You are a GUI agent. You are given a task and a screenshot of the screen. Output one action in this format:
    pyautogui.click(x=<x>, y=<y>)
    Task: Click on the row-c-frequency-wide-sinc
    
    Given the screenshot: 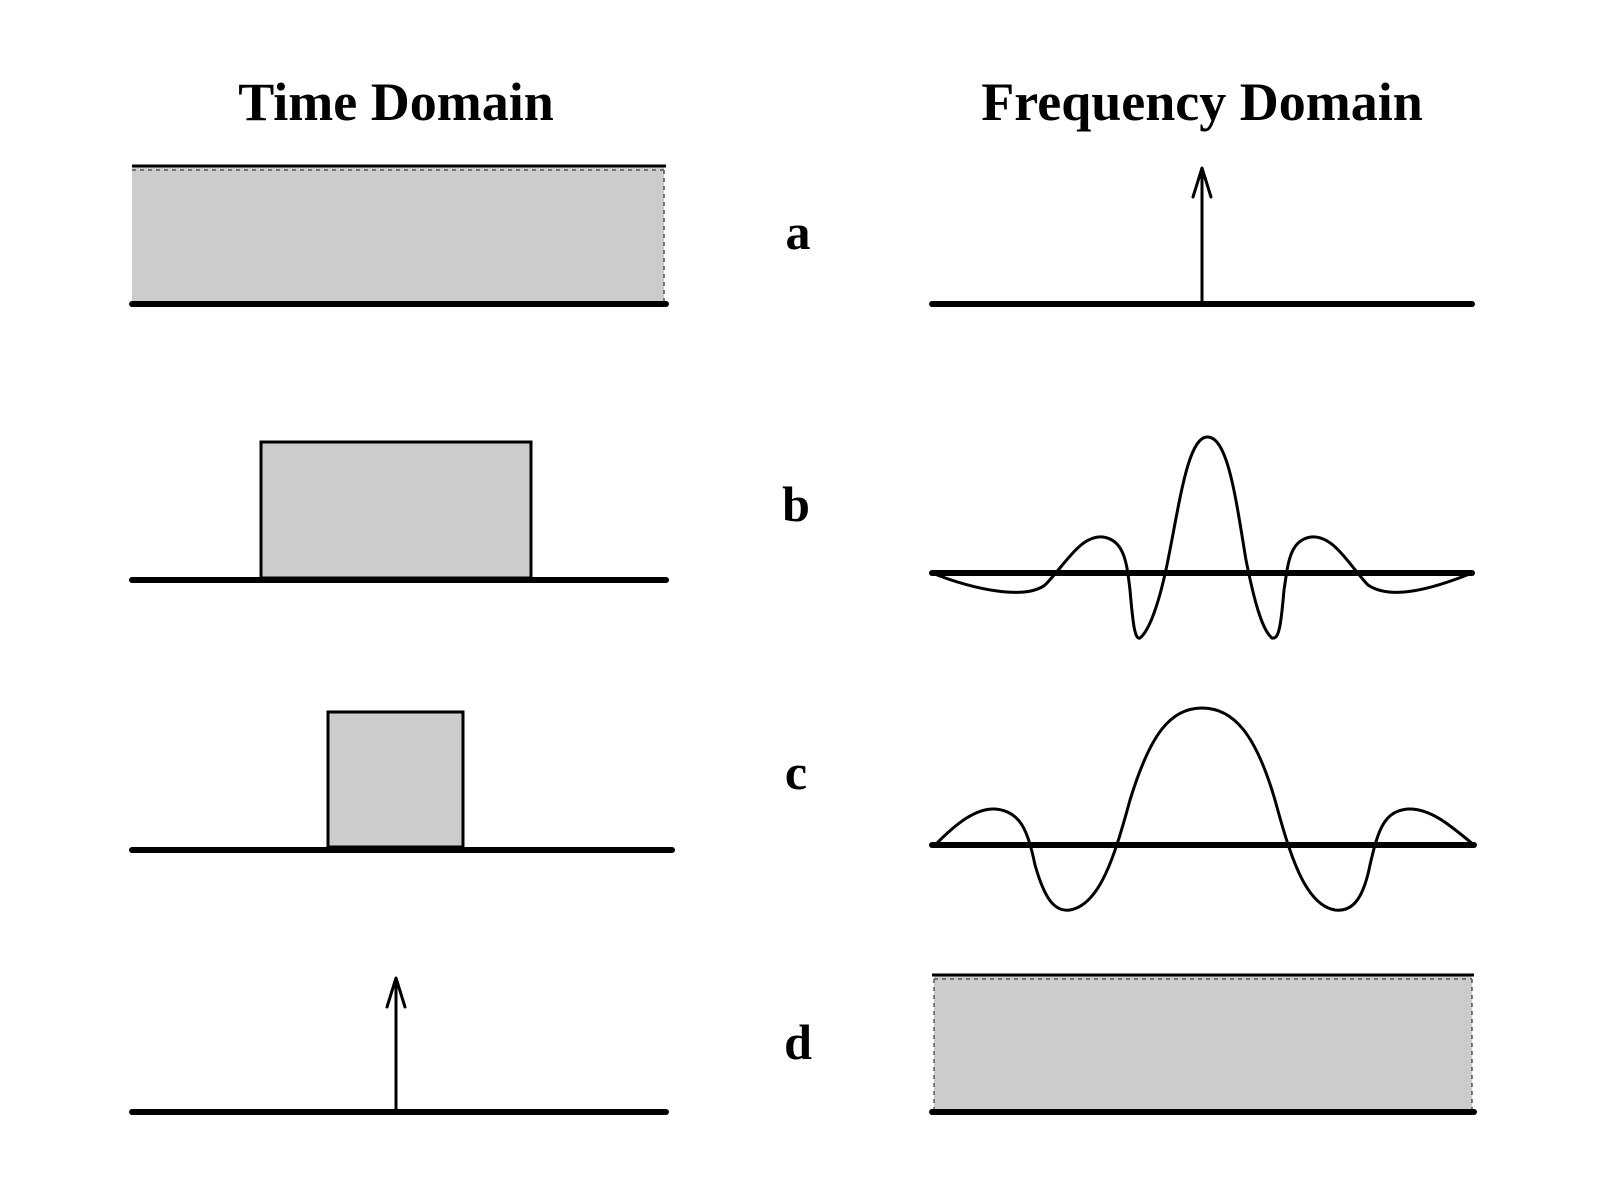 What is the action you would take?
    pyautogui.click(x=1203, y=809)
    